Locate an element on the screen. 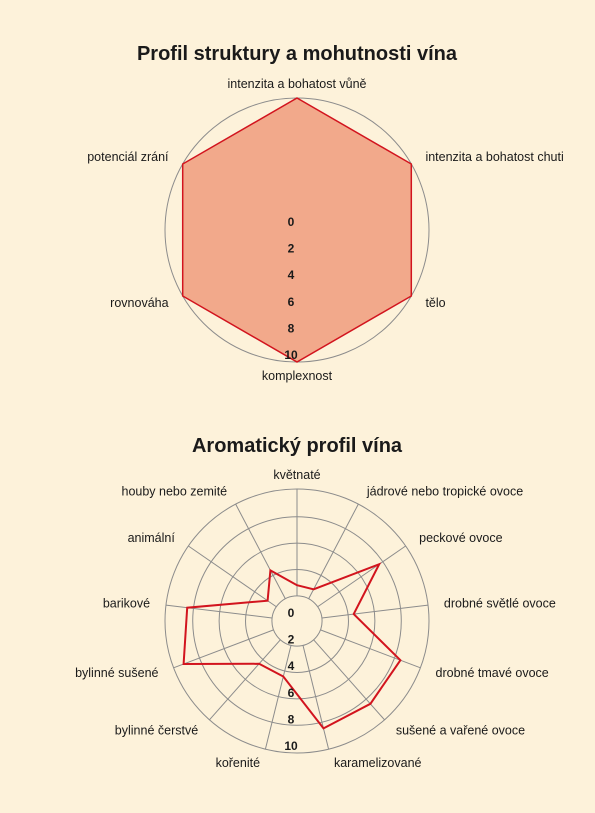  chart-title: Profil struktury a mohutnosti vína is located at coordinates (297, 54).